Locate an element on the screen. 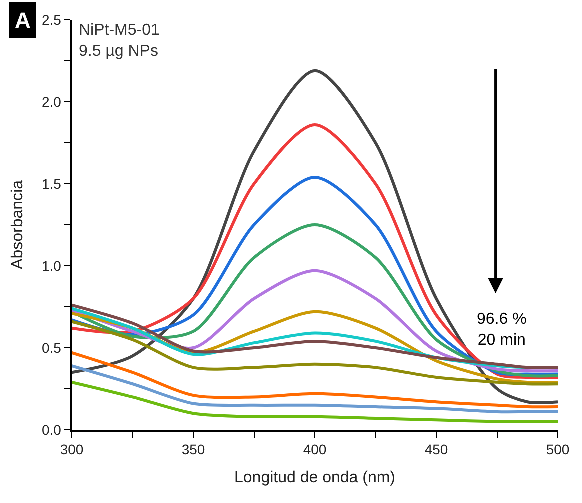  y-tick-label: 2.5 is located at coordinates (52, 20).